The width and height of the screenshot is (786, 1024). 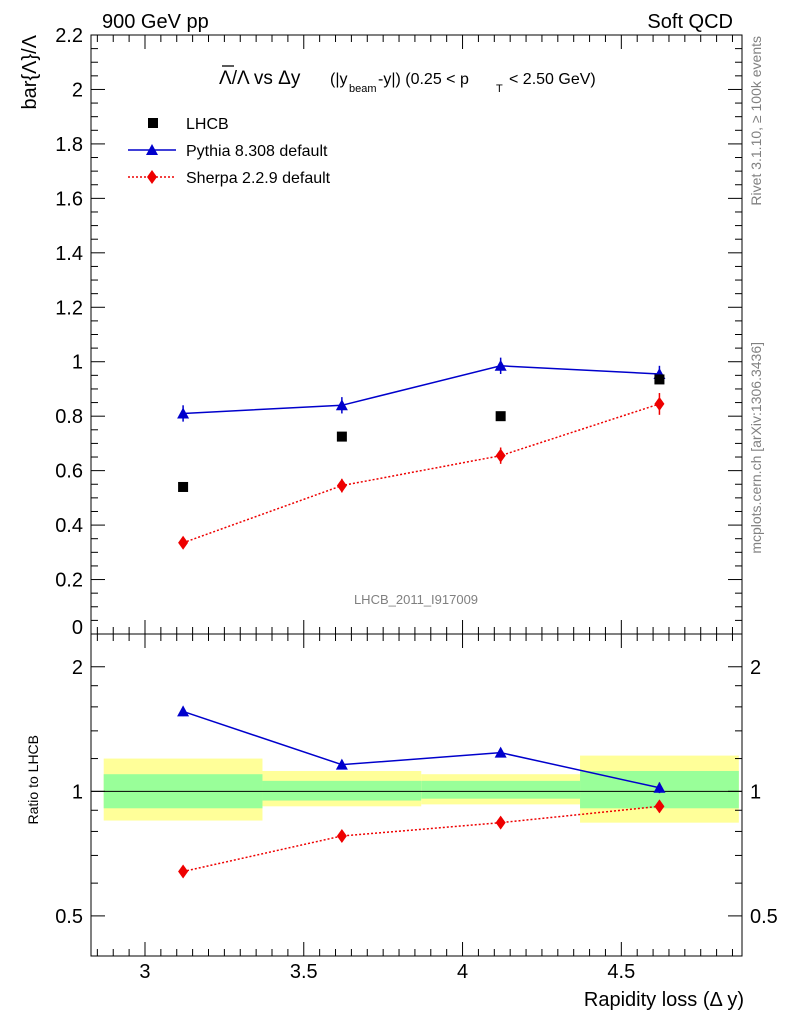 What do you see at coordinates (260, 78) in the screenshot?
I see `title-ratio: Λ/Λ vs Δy` at bounding box center [260, 78].